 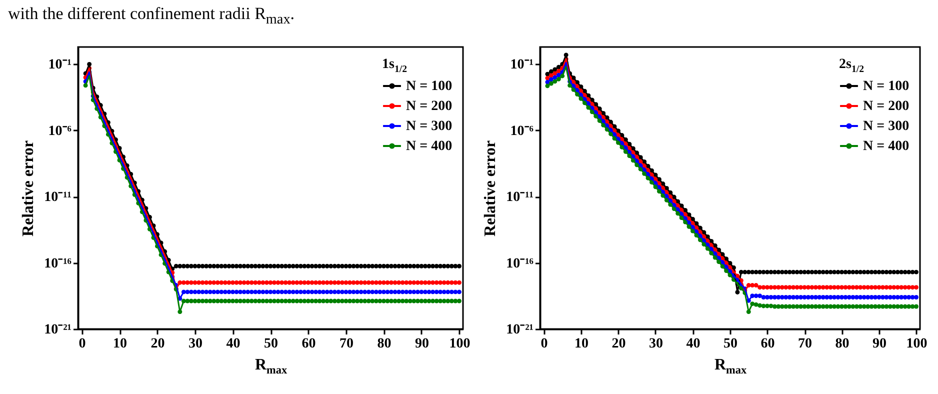 I want to click on legend-title: 1s$_{1/2}$, so click(x=395, y=66).